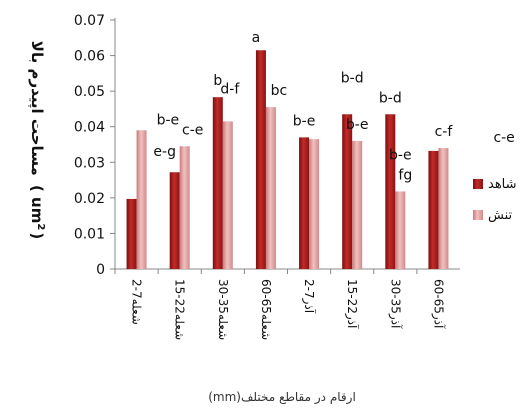 Image resolution: width=531 pixels, height=410 pixels. What do you see at coordinates (89, 234) in the screenshot?
I see `y-tick-label: 0.01` at bounding box center [89, 234].